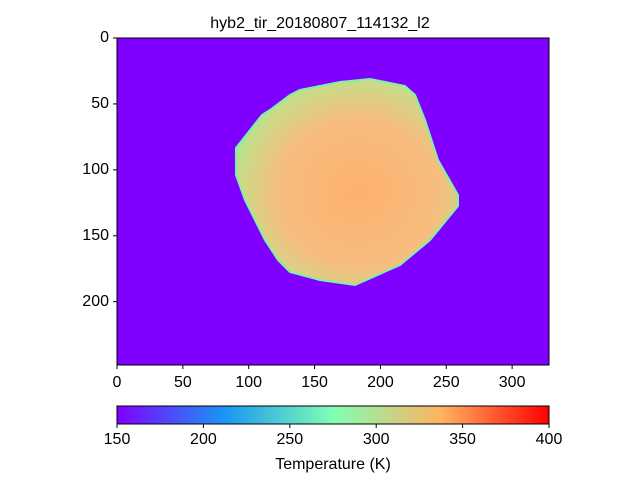 This screenshot has width=640, height=480. What do you see at coordinates (117, 382) in the screenshot?
I see `x-tick-label: 0` at bounding box center [117, 382].